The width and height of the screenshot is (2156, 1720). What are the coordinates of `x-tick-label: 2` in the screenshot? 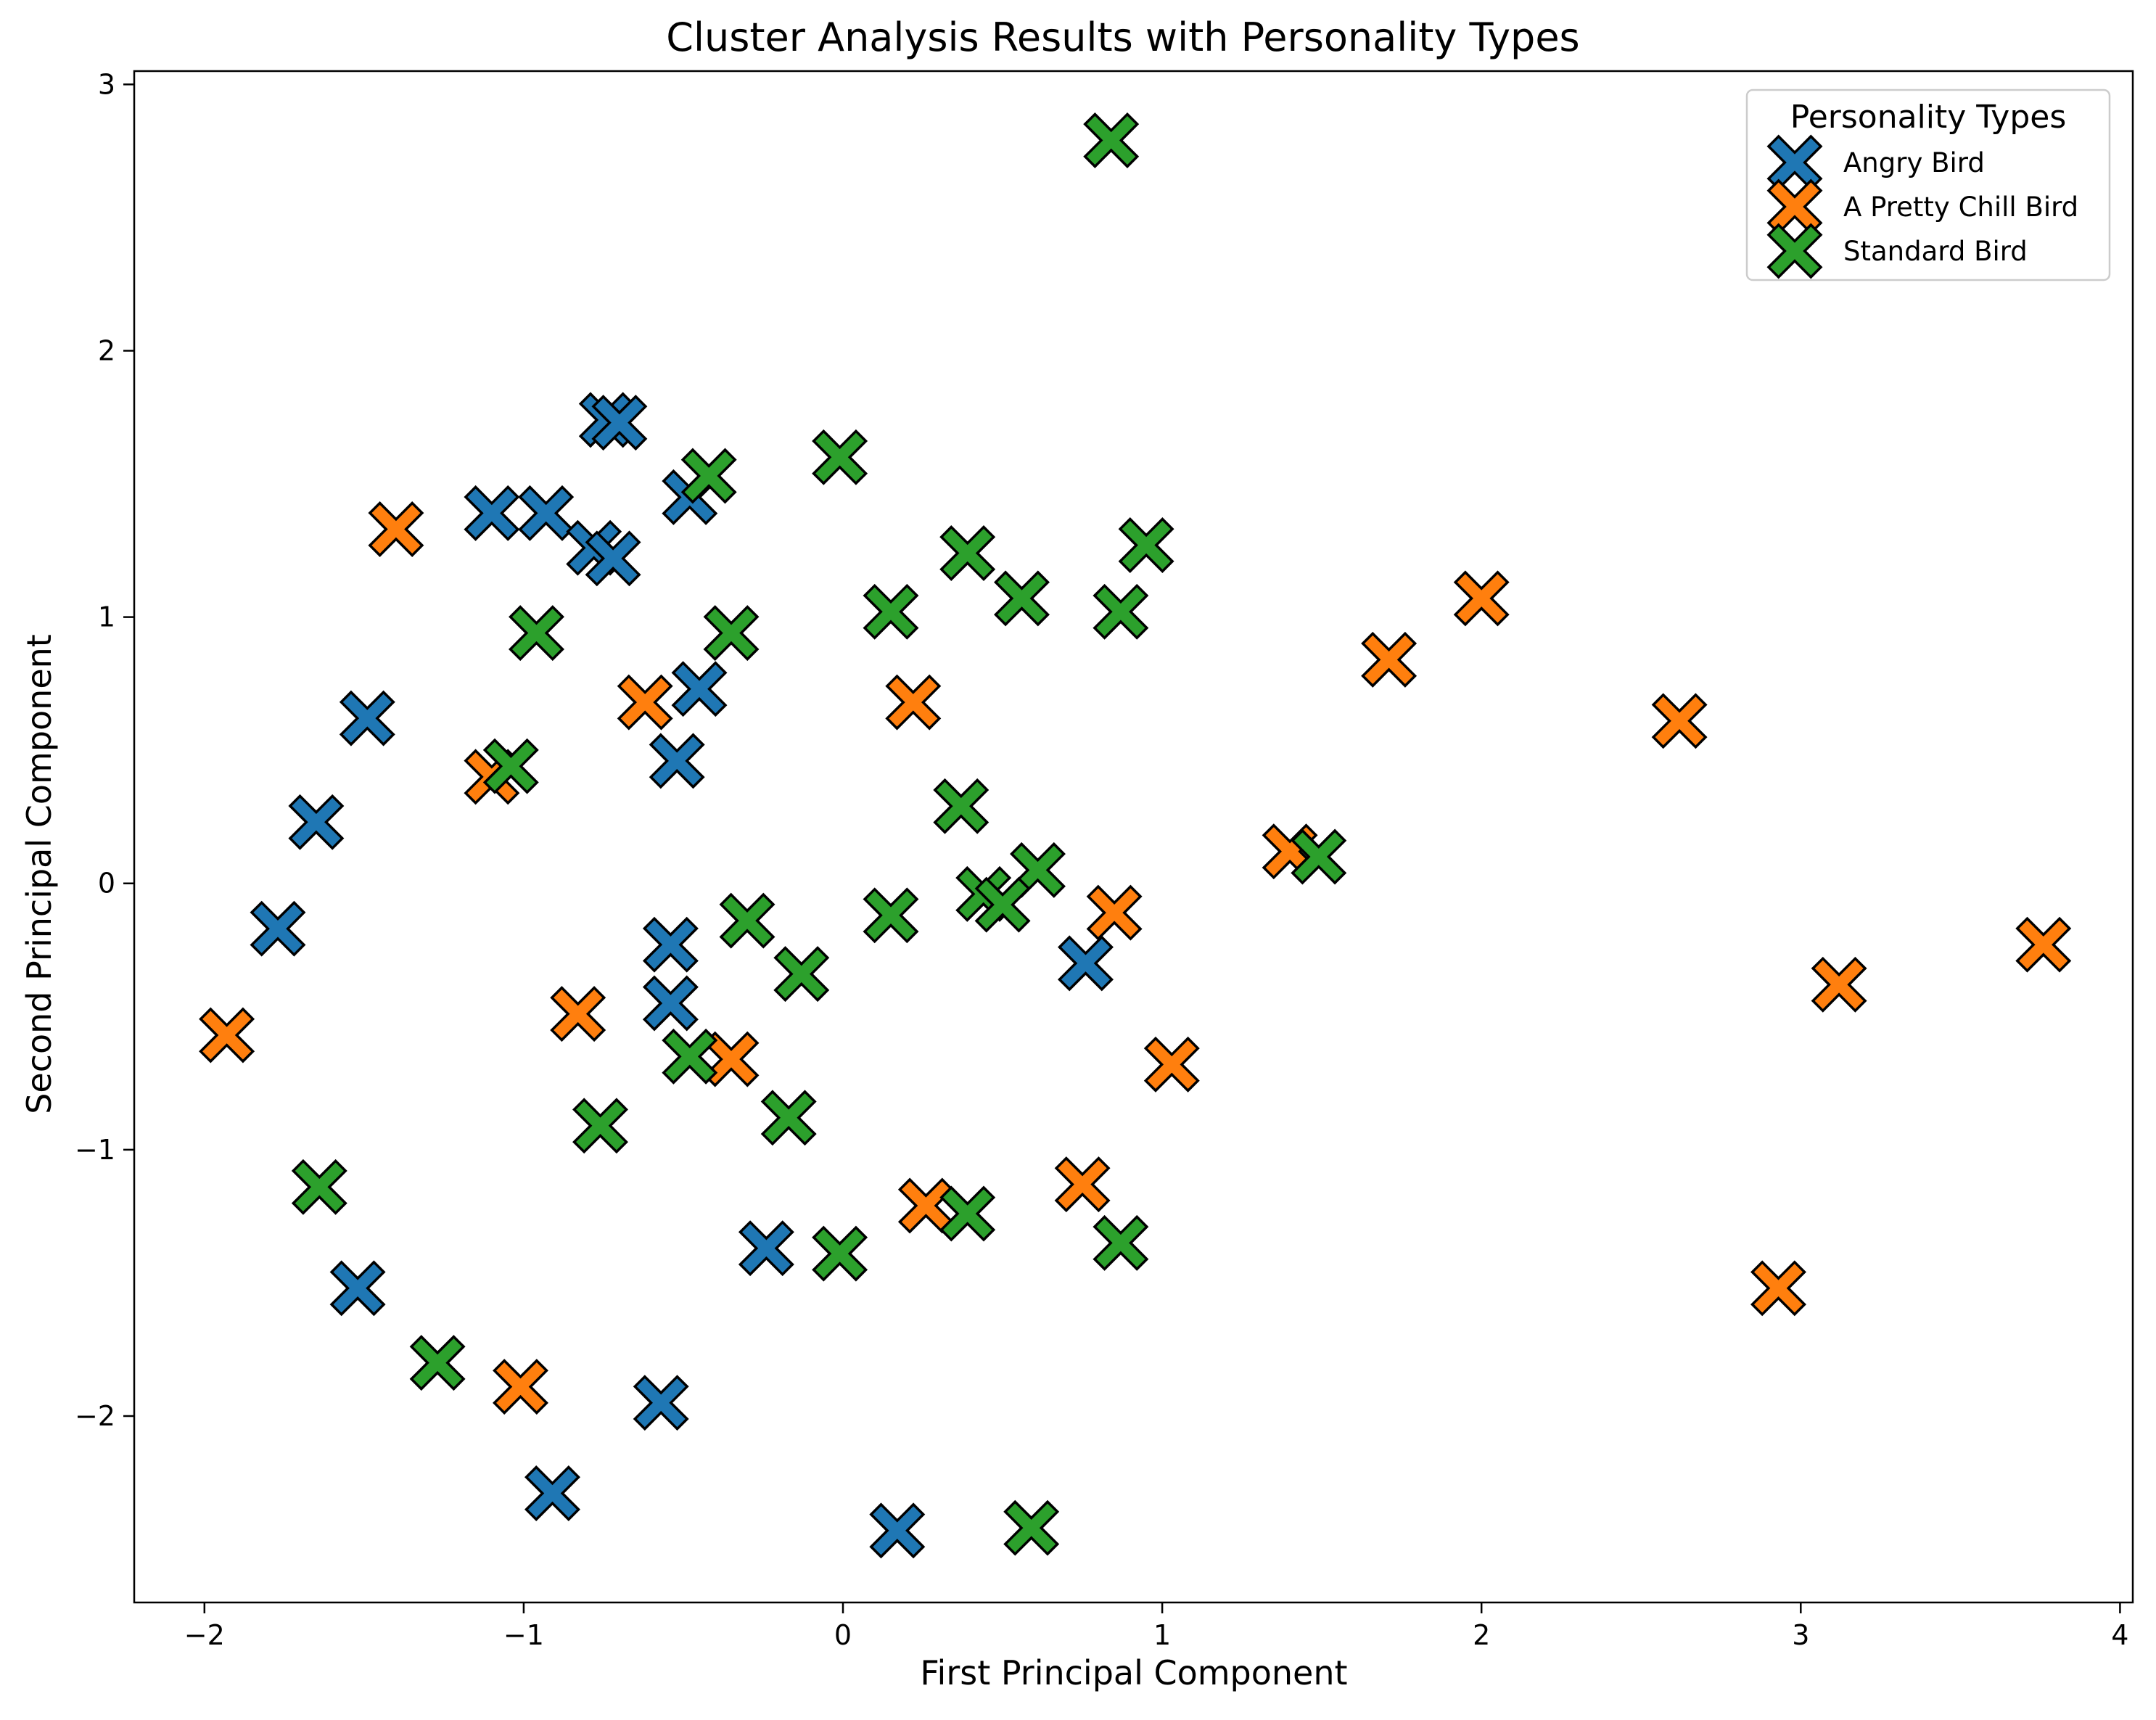 It's located at (1481, 1635).